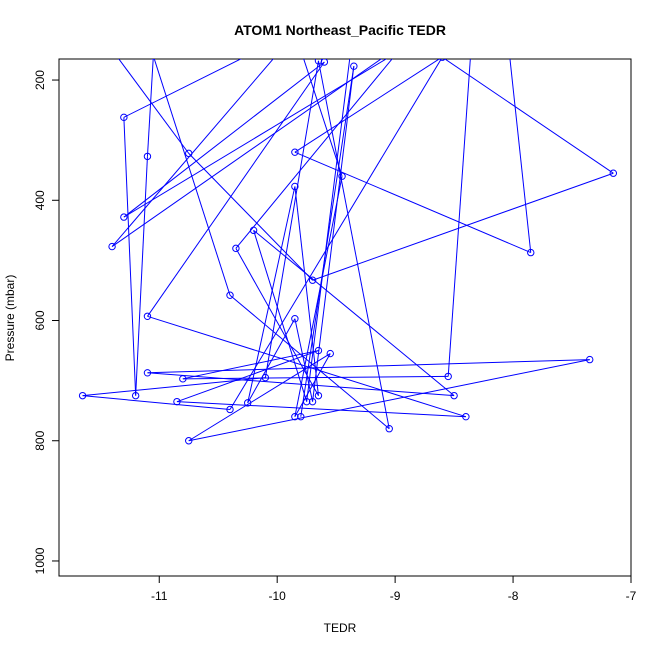 This screenshot has height=650, width=650. I want to click on y-tick-label-3: 800, so click(40, 440).